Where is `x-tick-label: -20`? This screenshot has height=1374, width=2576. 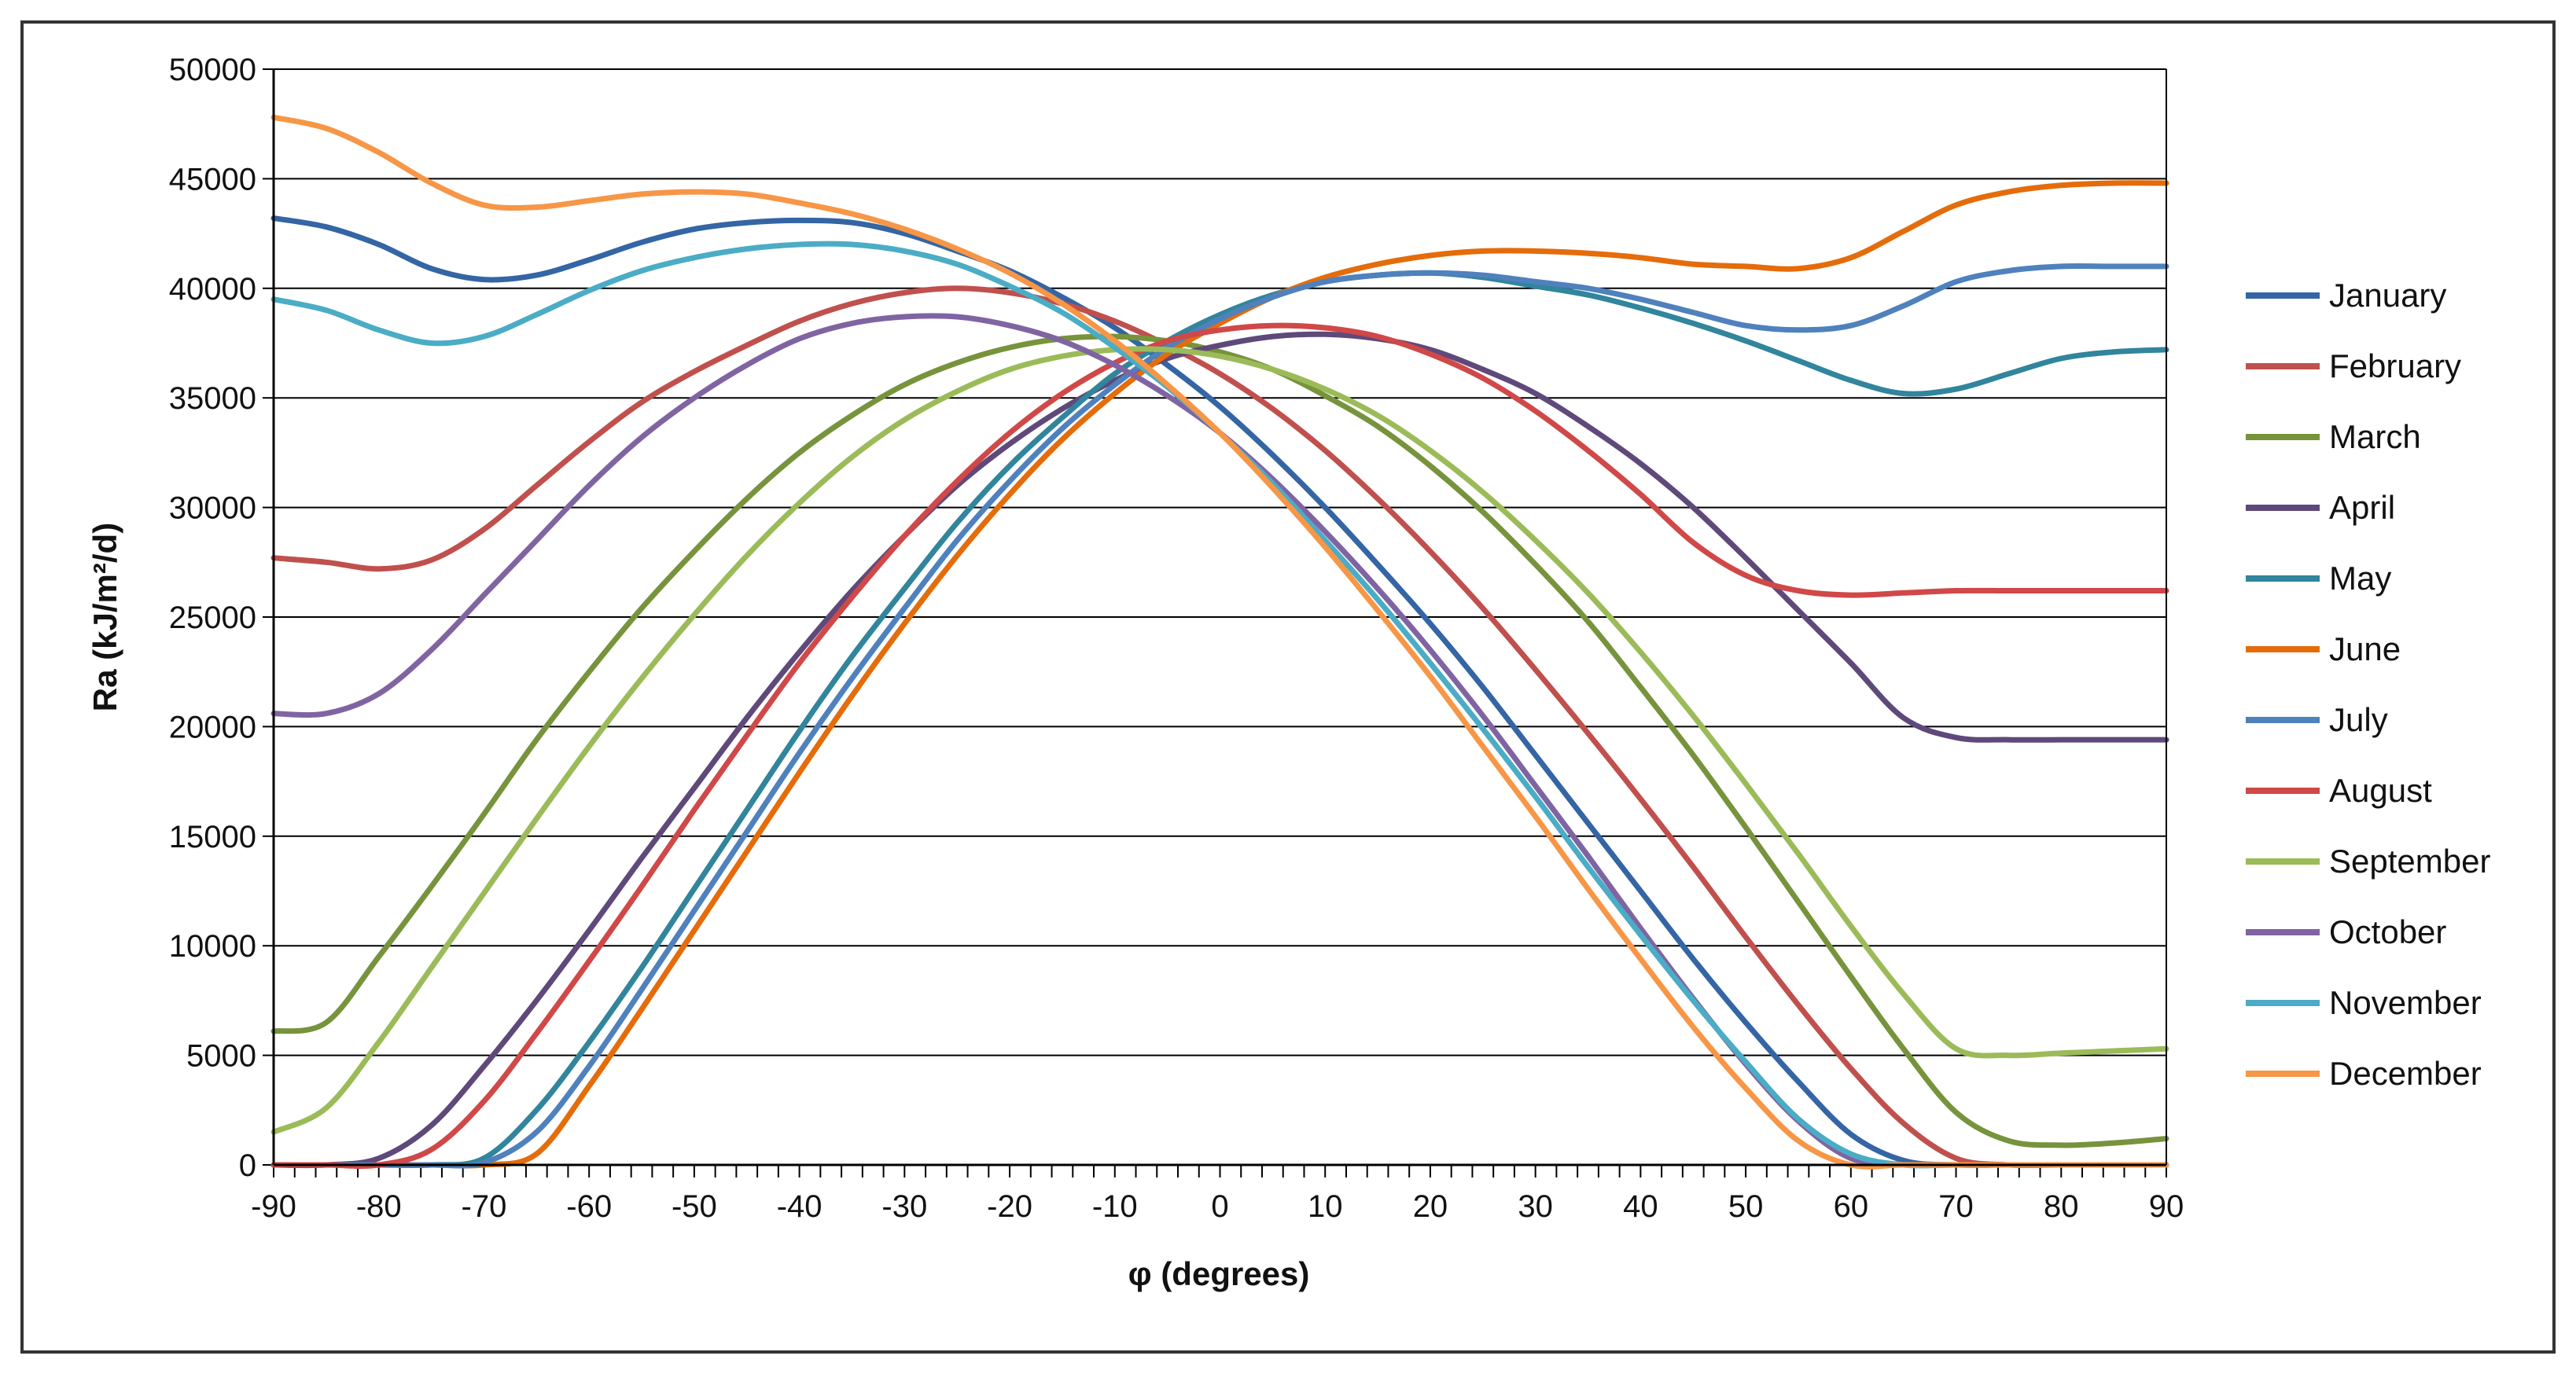 x-tick-label: -20 is located at coordinates (1010, 1206).